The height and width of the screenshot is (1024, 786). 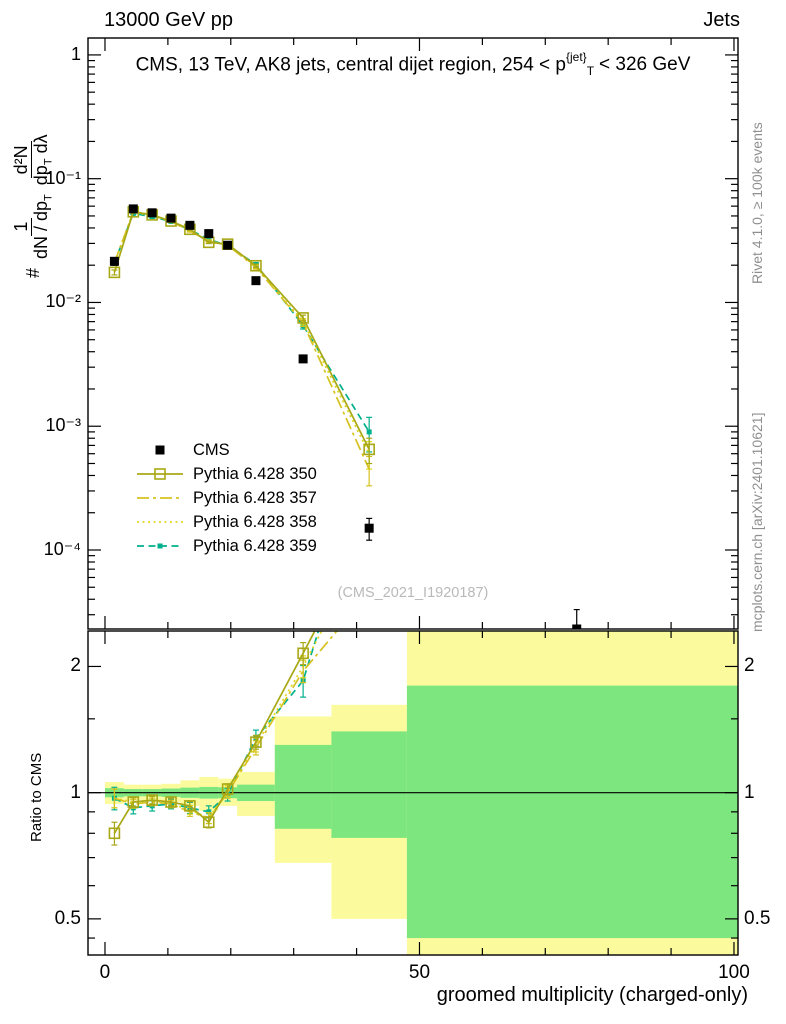 What do you see at coordinates (576, 57) in the screenshot?
I see `plot-title-sup: {jet}` at bounding box center [576, 57].